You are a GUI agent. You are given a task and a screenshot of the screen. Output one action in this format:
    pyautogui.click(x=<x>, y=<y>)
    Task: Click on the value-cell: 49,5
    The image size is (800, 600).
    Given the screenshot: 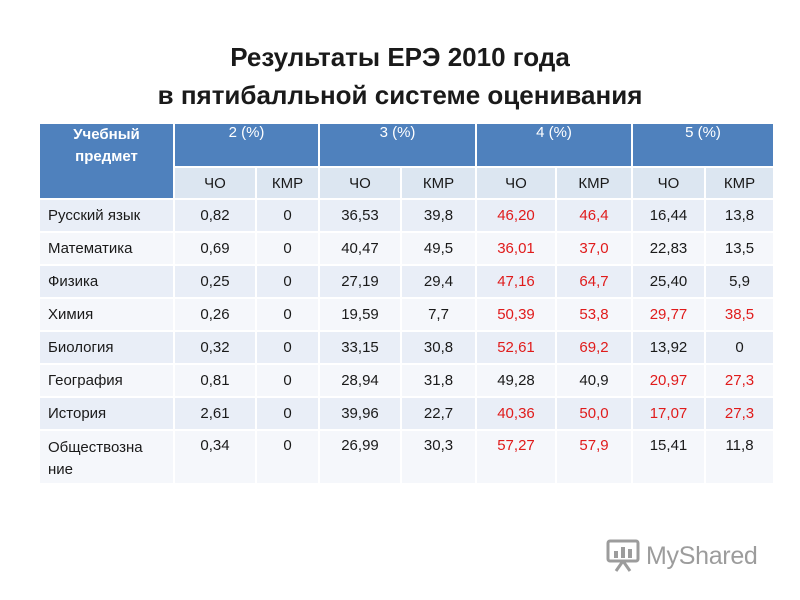 What is the action you would take?
    pyautogui.click(x=439, y=249)
    